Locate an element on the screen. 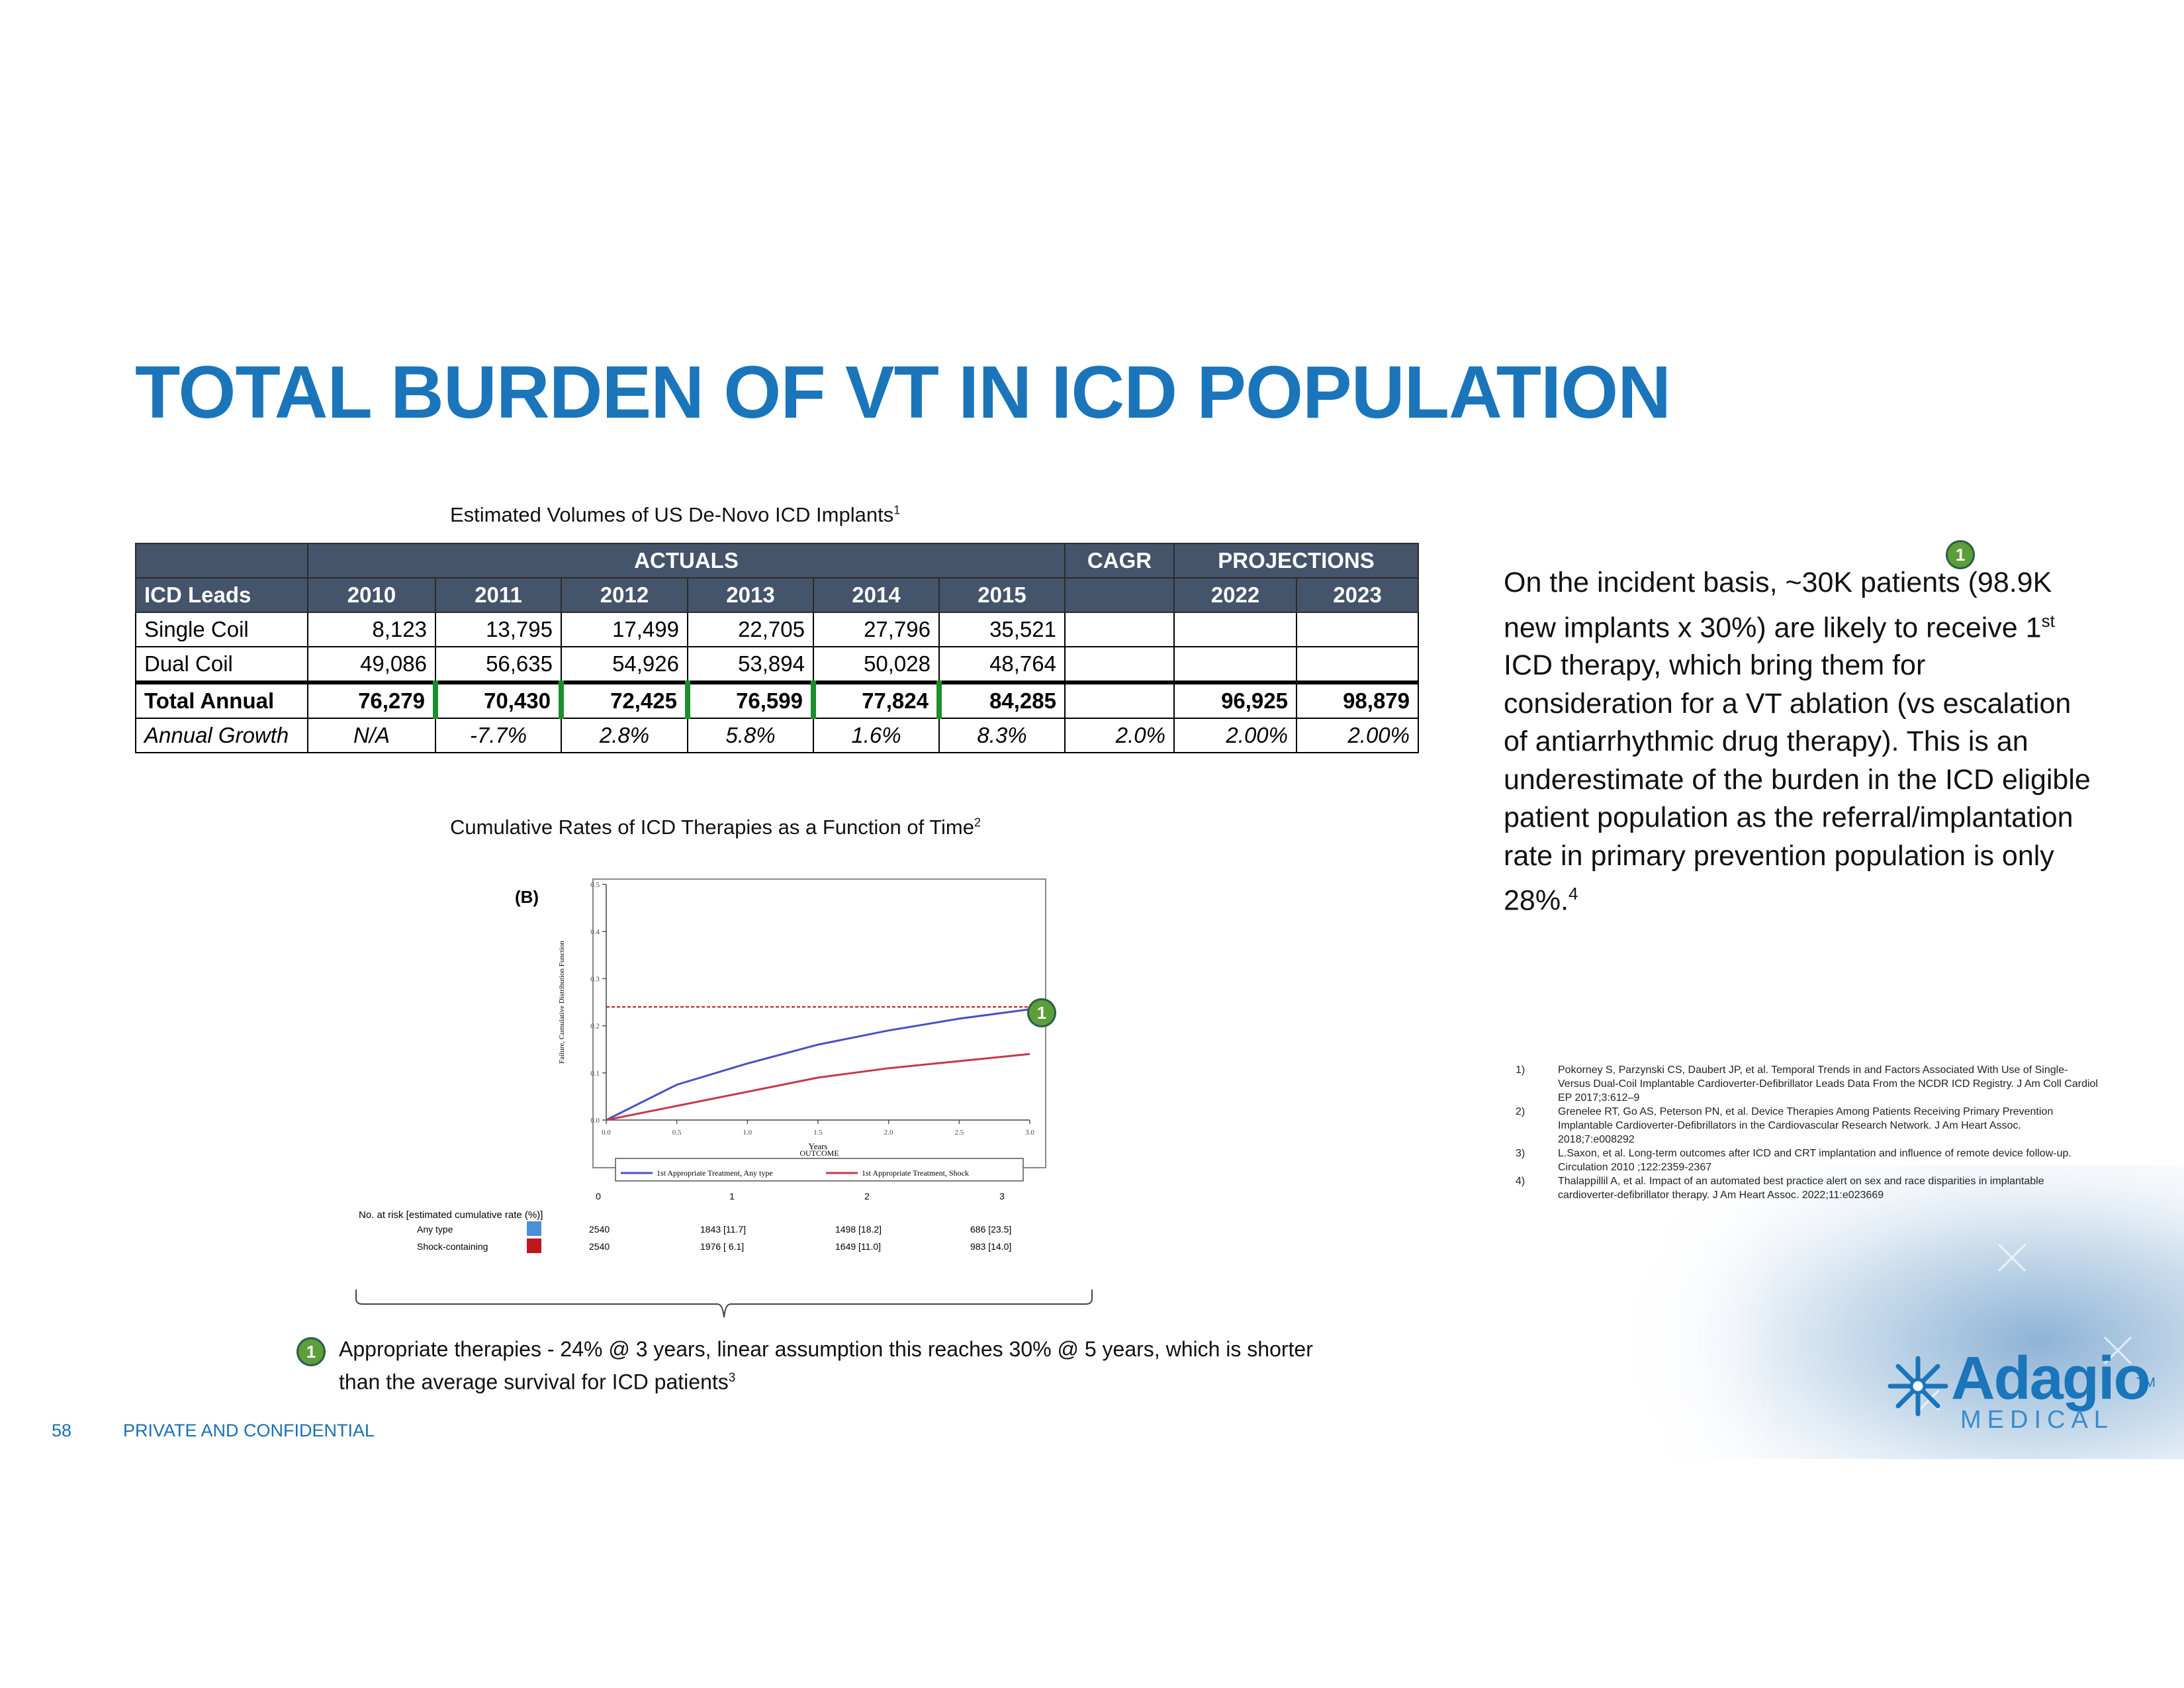  x-tick-label: 2.0 is located at coordinates (889, 1133).